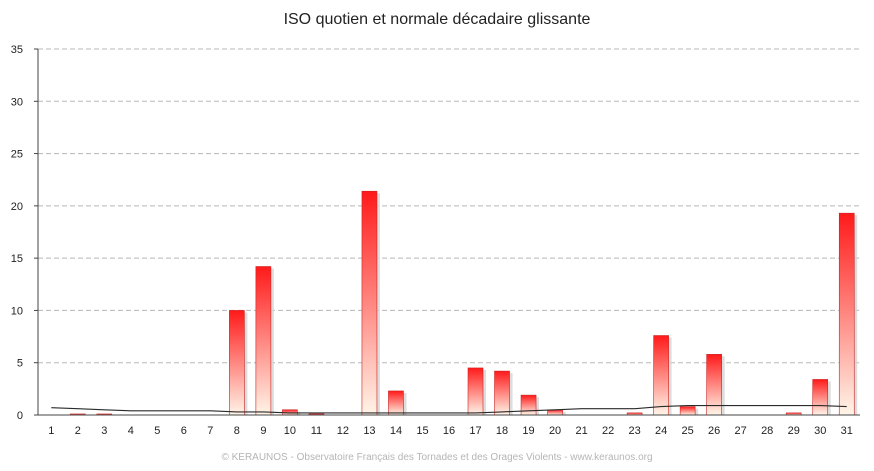 This screenshot has height=471, width=874. I want to click on x-tick-label: 18, so click(502, 431).